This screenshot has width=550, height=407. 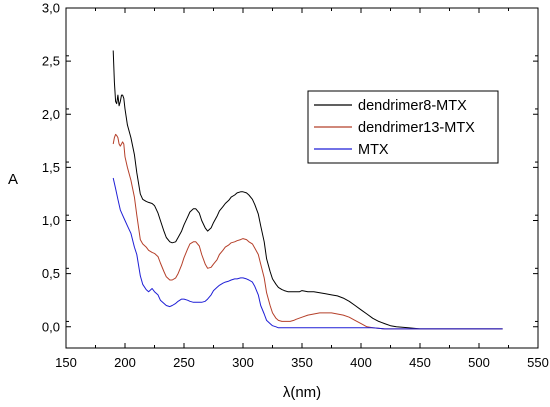 I want to click on x-tick-label: 350, so click(x=302, y=362).